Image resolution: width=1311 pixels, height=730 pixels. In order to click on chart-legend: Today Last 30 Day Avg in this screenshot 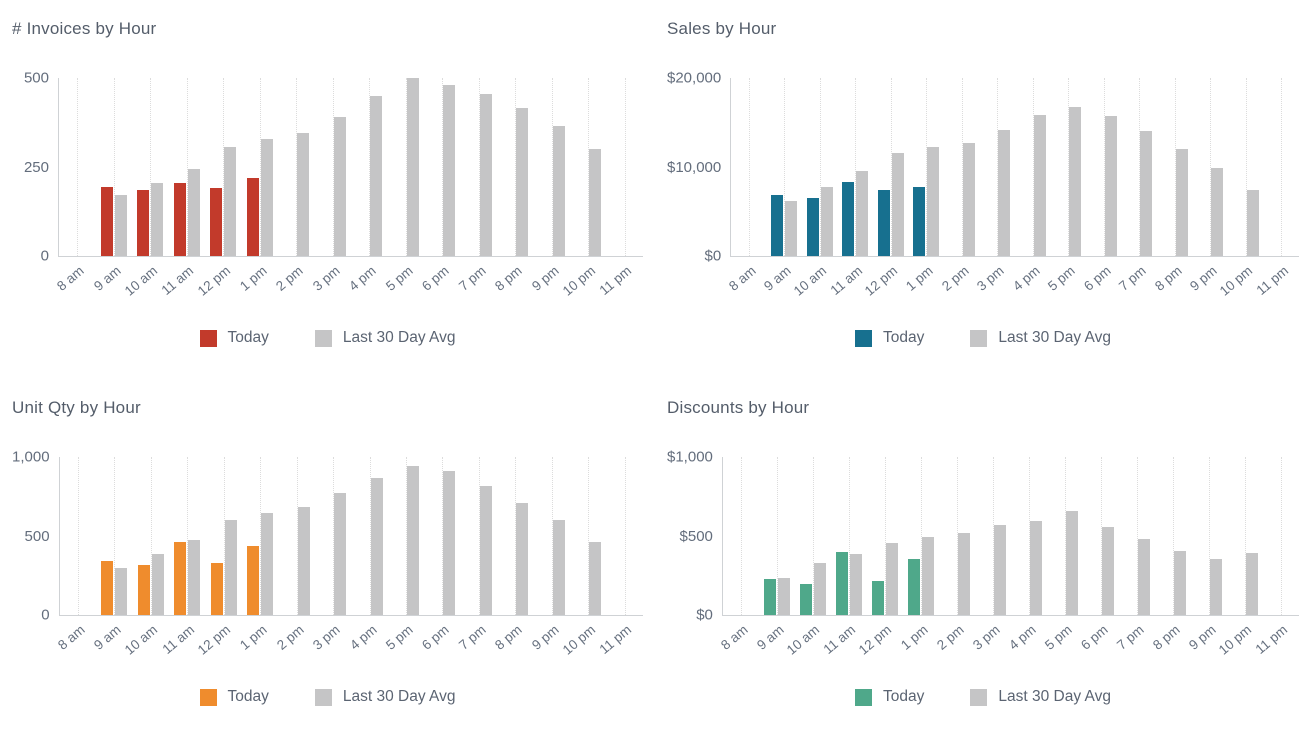, I will do `click(983, 697)`.